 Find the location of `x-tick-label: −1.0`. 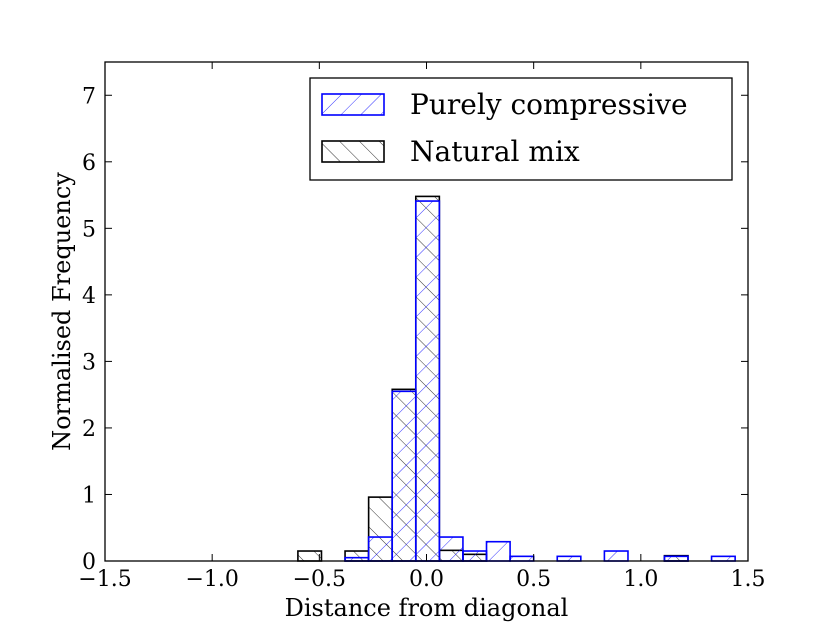

x-tick-label: −1.0 is located at coordinates (211, 579).